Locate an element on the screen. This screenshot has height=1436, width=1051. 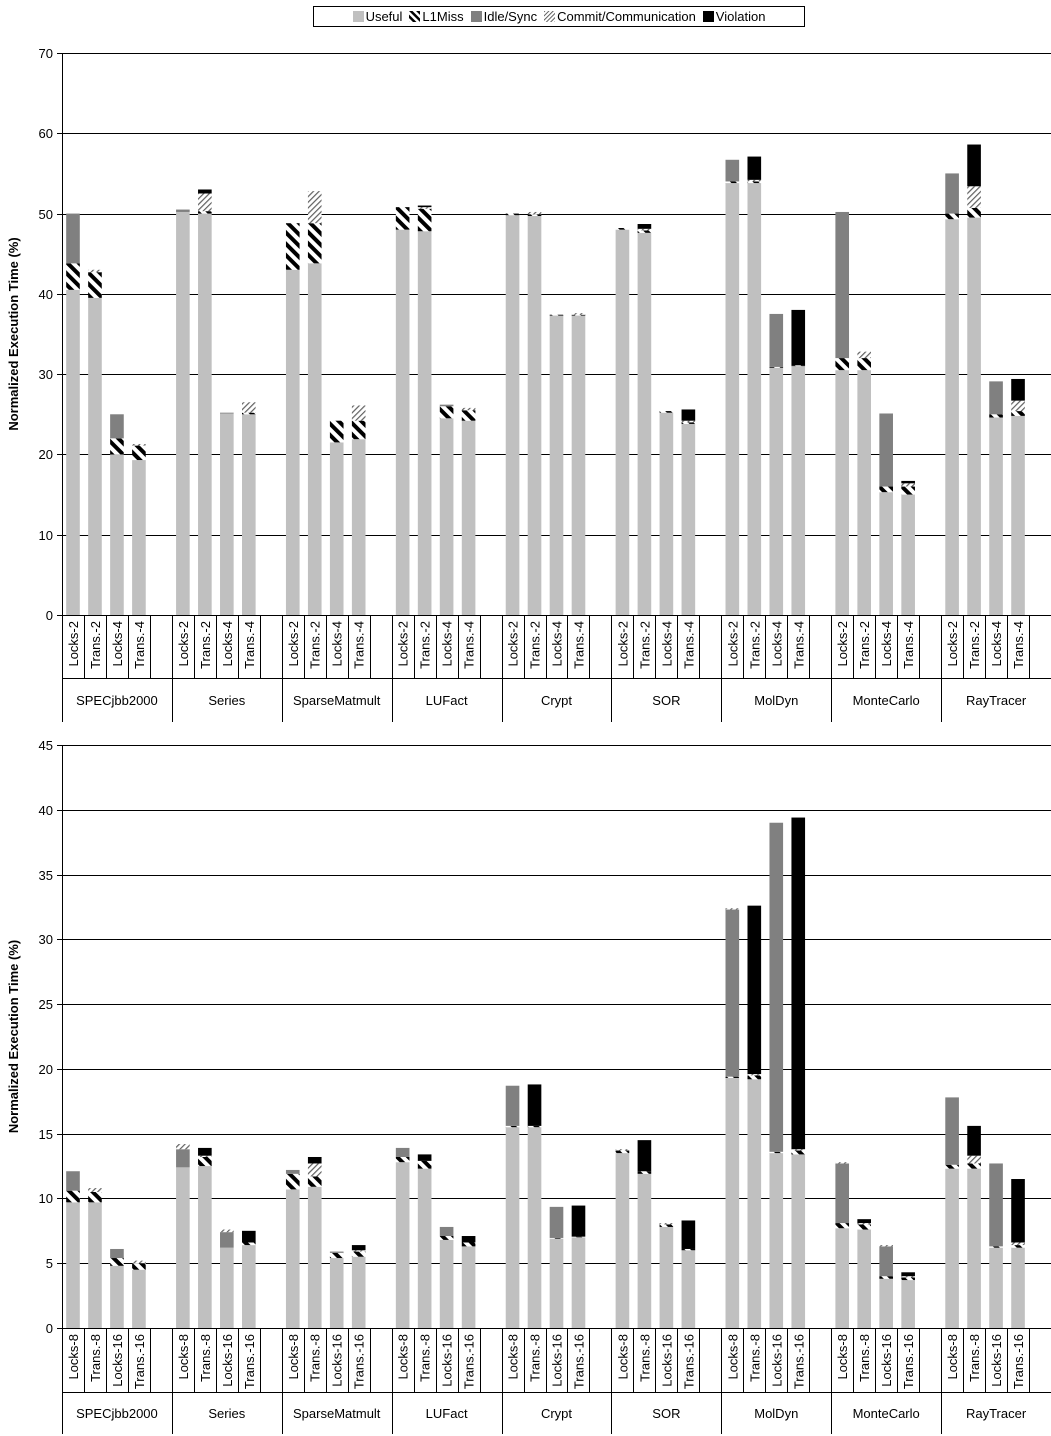
bar-moldyn-trans-8-violation is located at coordinates (754, 990).